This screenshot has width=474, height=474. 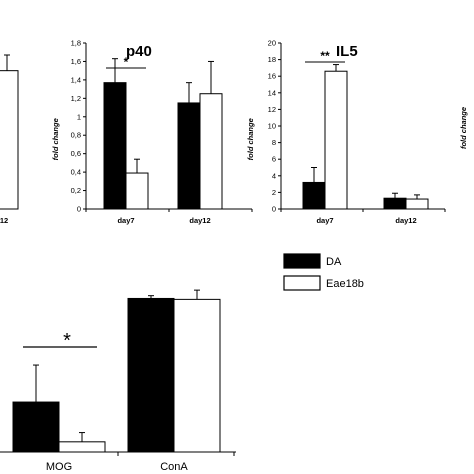 I want to click on p40-y-tick-label-3: 0,6, so click(x=76, y=153).